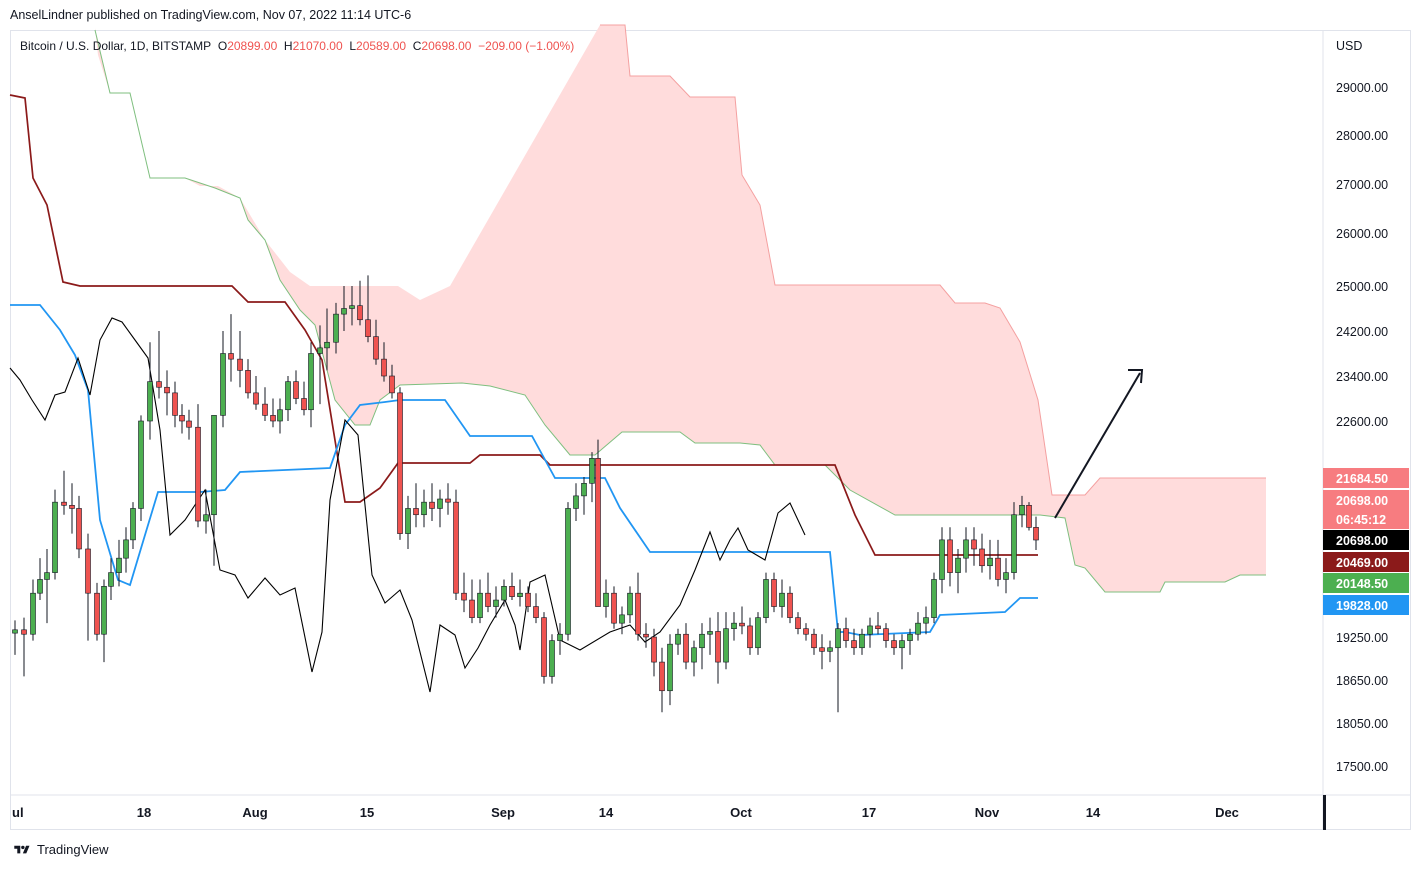  Describe the element at coordinates (1097, 445) in the screenshot. I see `annotation-arrow-line` at that location.